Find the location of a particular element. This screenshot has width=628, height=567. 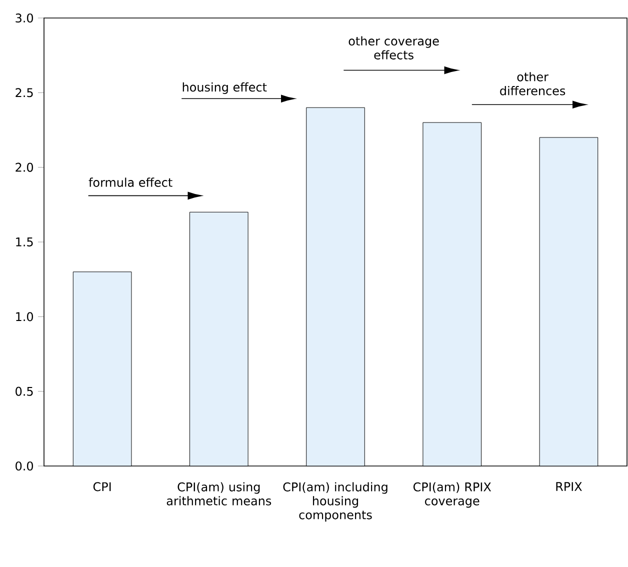

x-tick-label: CPI(am) using arithmetic means is located at coordinates (219, 494).